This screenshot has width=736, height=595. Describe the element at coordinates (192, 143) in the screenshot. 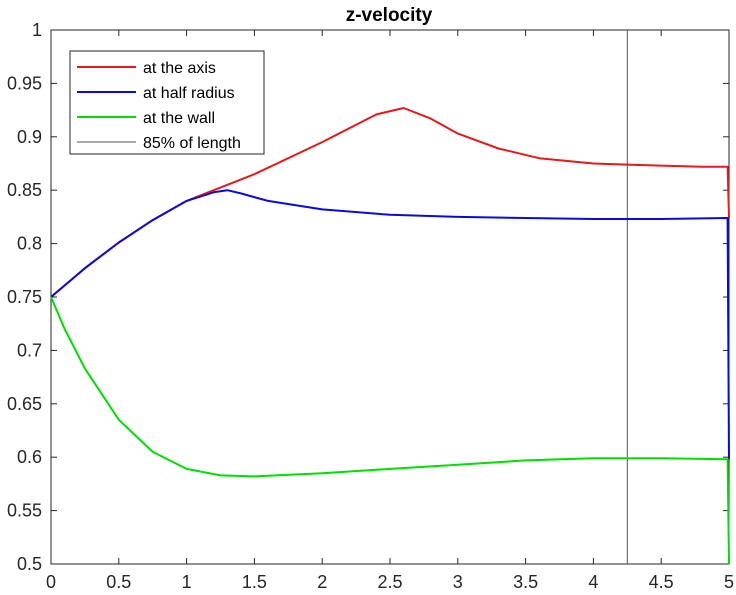

I see `legend-label-3: 85% of length` at that location.